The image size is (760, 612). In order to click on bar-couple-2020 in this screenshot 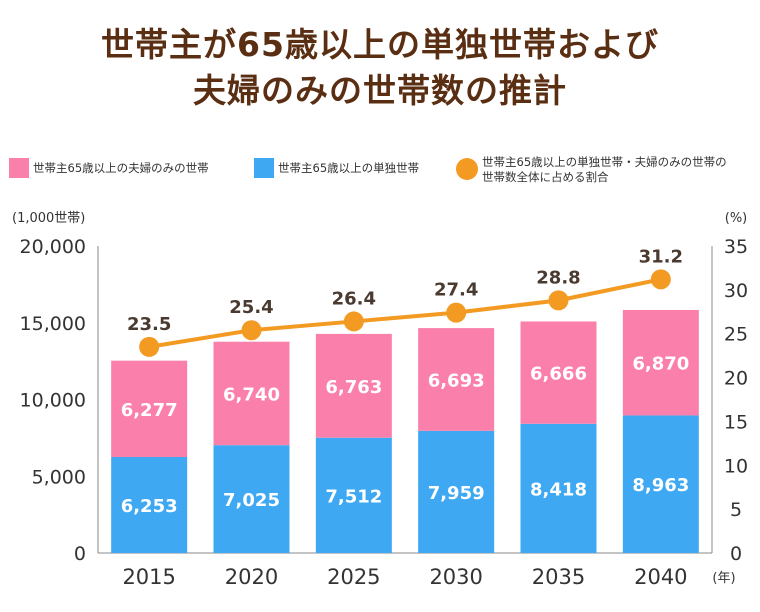, I will do `click(251, 393)`.